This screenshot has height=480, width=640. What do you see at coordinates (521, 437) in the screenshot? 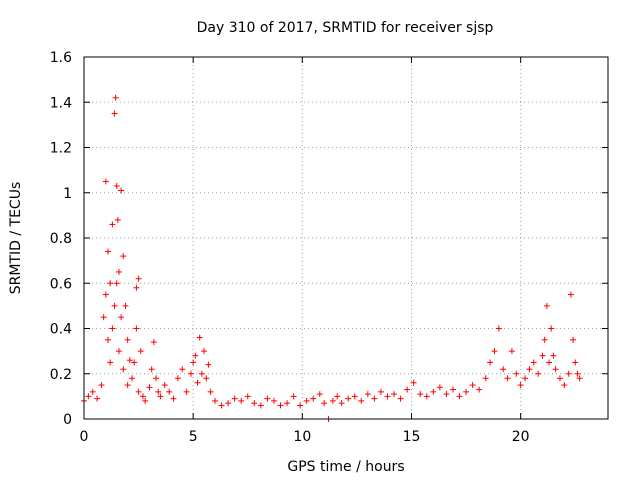
I see `x-tick-label: 20` at bounding box center [521, 437].